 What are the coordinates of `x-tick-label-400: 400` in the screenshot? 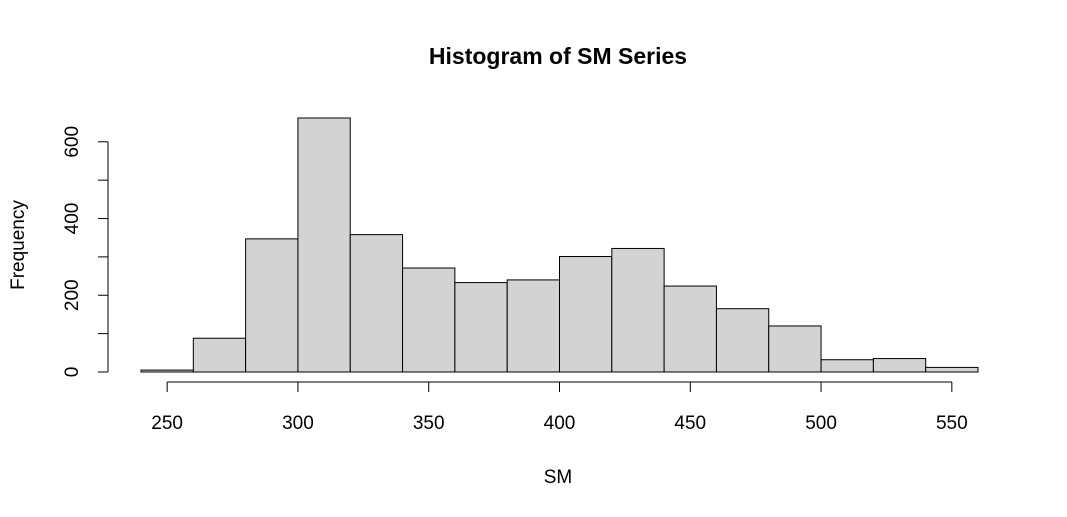 It's located at (560, 423).